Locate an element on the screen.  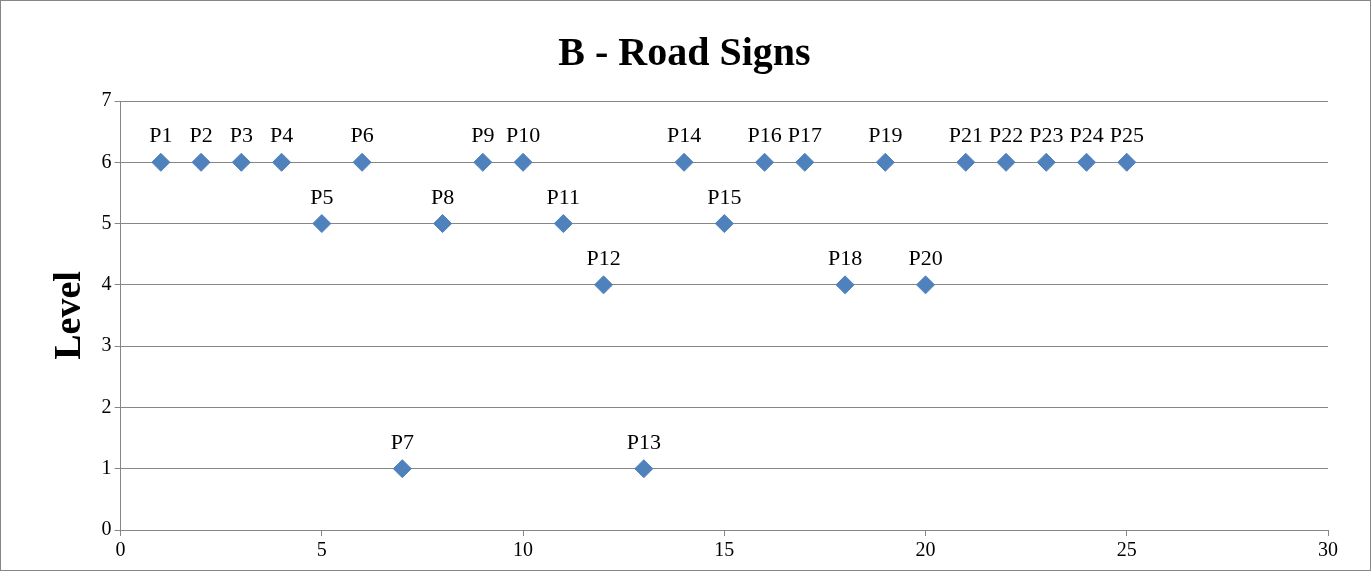
y-tick-label: 2 is located at coordinates (106, 405).